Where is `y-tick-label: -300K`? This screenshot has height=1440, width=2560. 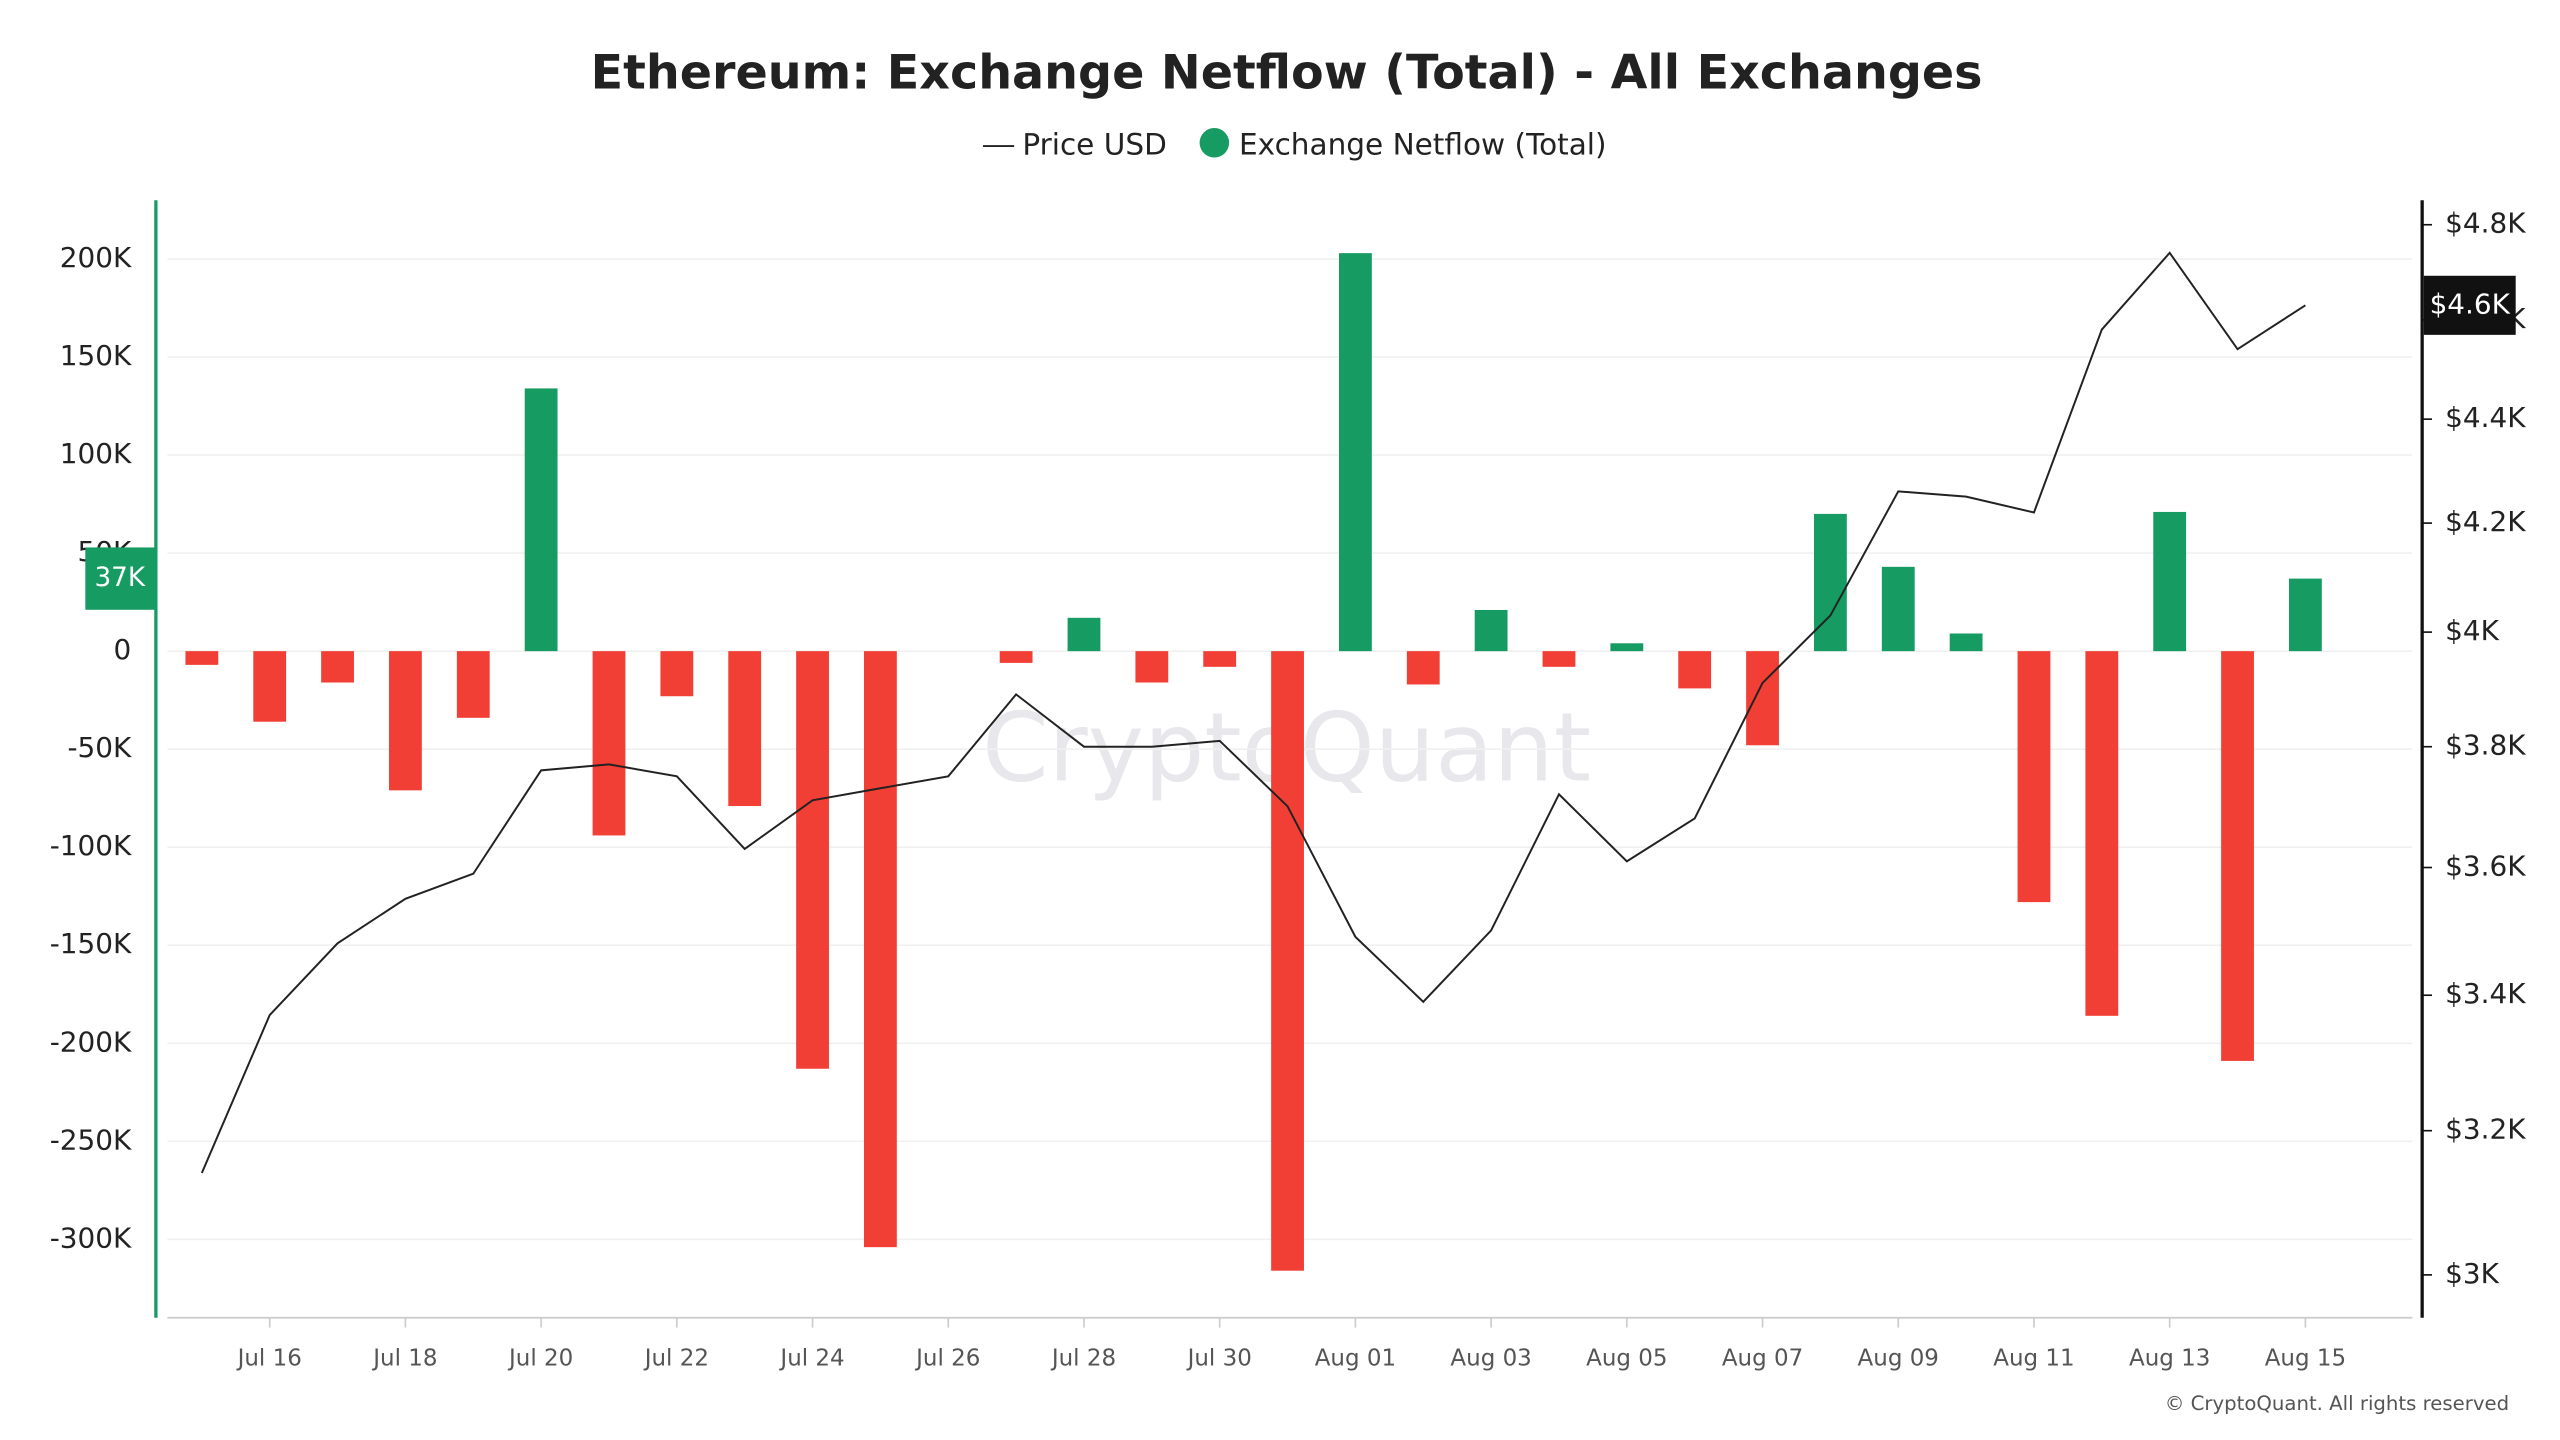 y-tick-label: -300K is located at coordinates (91, 1237).